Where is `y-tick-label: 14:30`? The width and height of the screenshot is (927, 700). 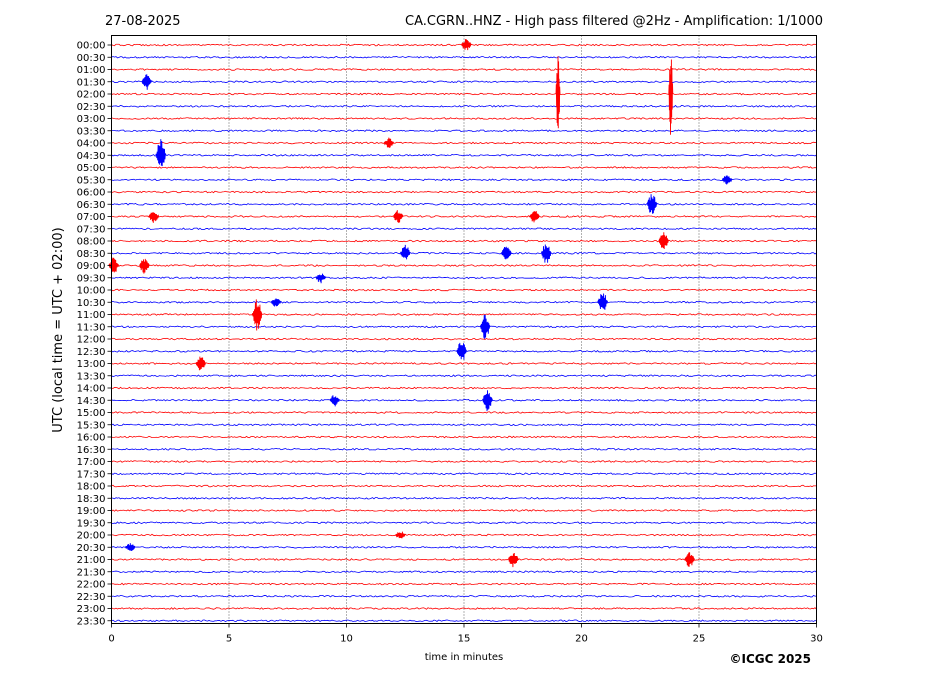
y-tick-label: 14:30 is located at coordinates (91, 401).